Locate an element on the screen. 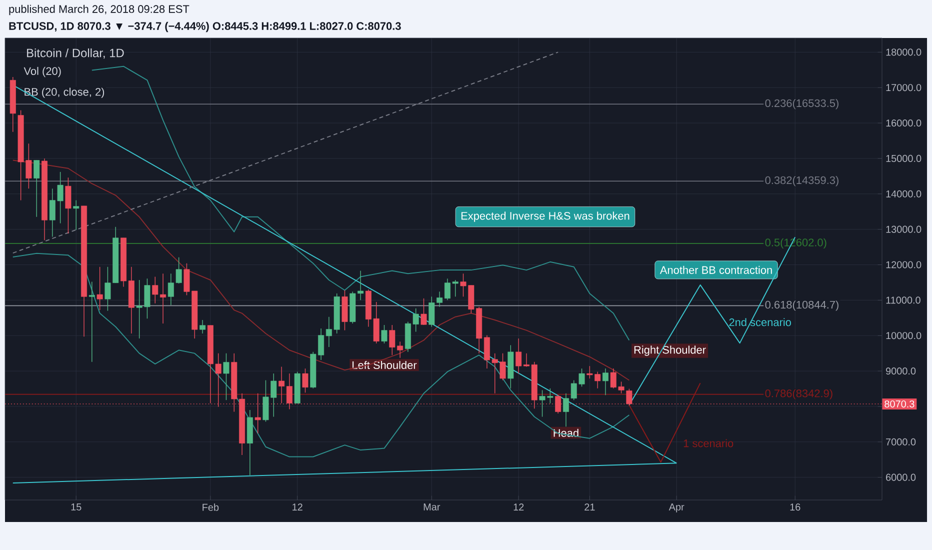  annotation: 1 scenario is located at coordinates (709, 443).